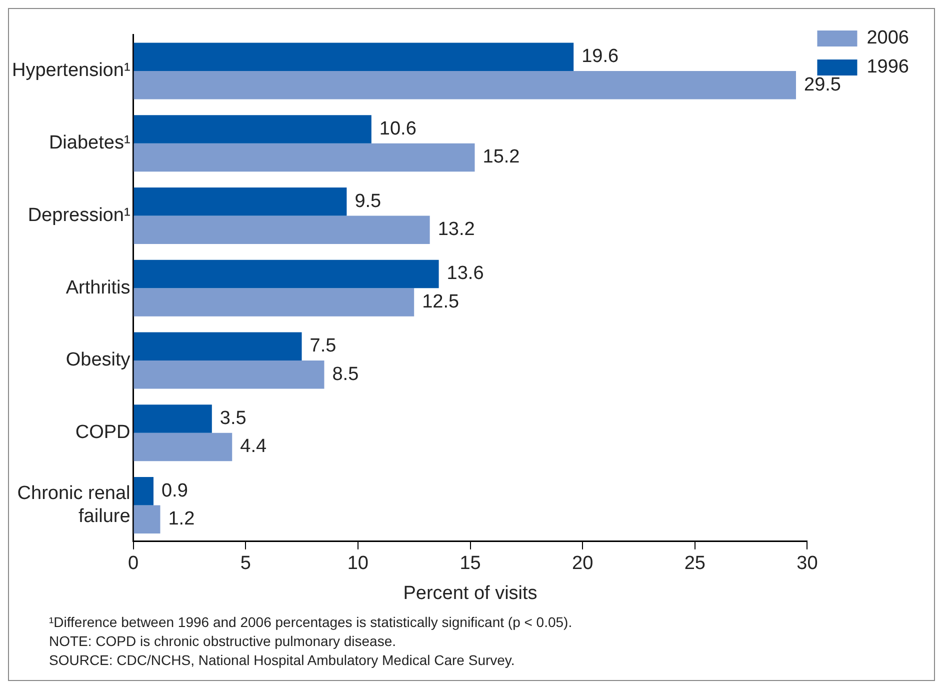 The height and width of the screenshot is (693, 943). I want to click on legend-label: 2006, so click(888, 38).